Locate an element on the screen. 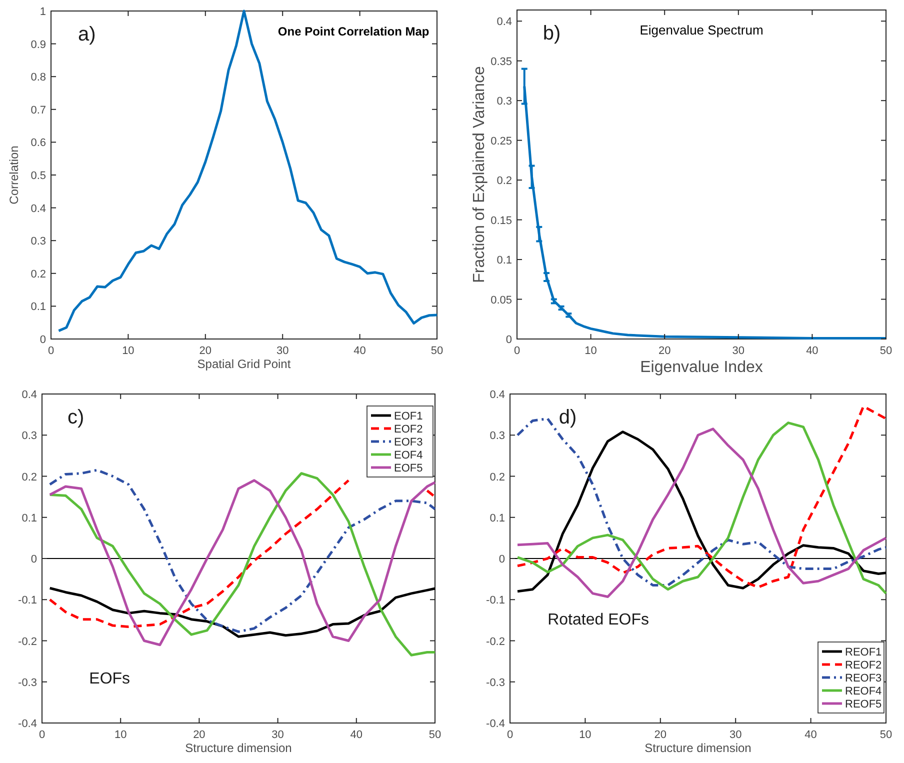  legend-label: EOF3 is located at coordinates (408, 442).